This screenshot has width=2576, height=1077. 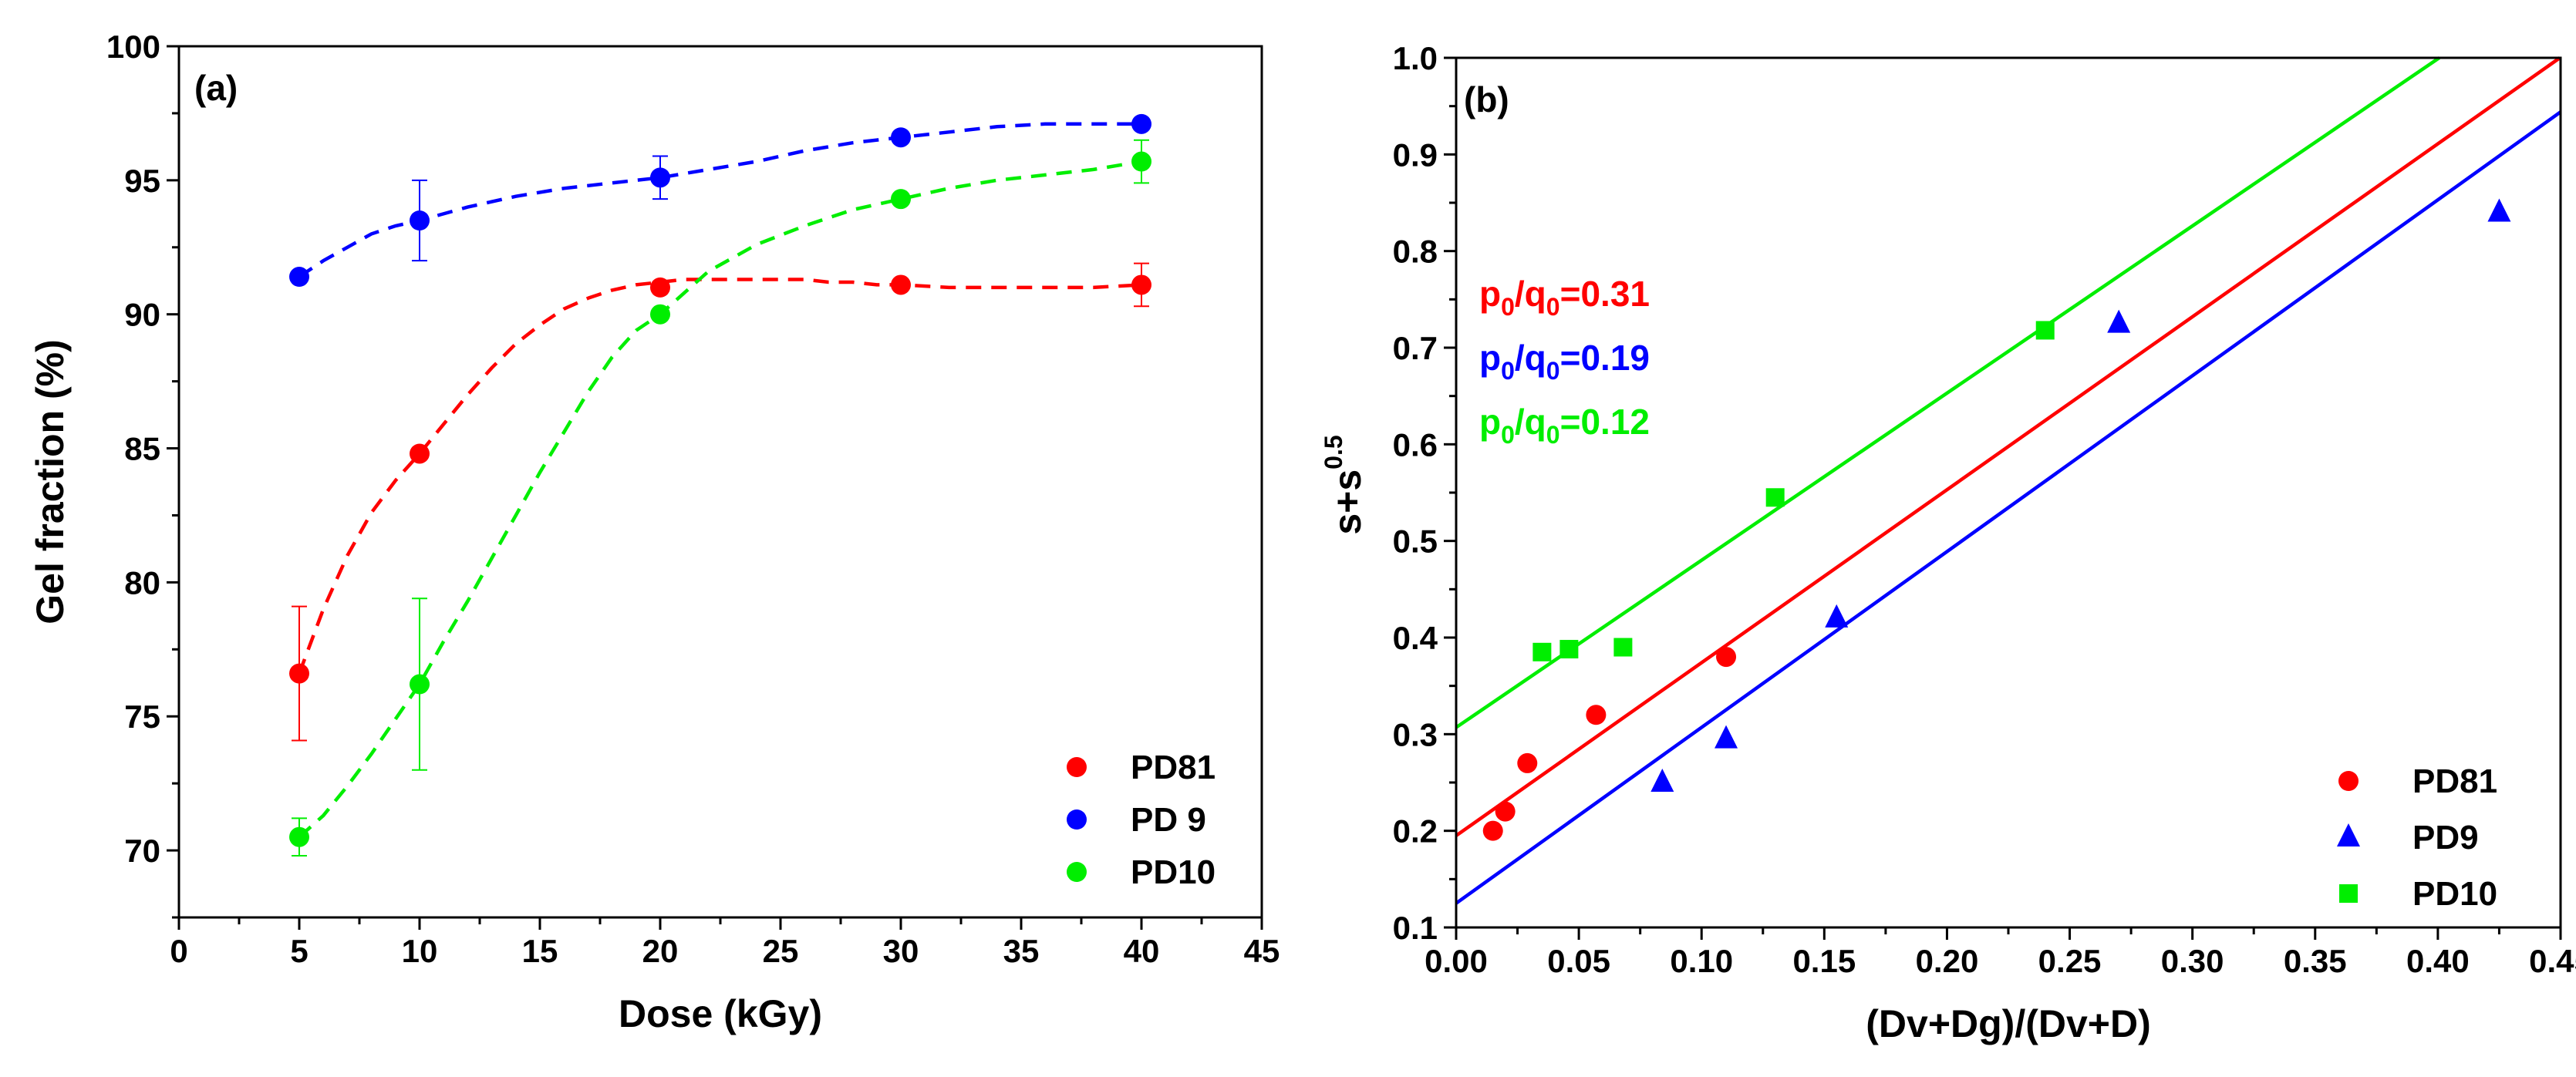 I want to click on a-panel-label: (a), so click(x=216, y=88).